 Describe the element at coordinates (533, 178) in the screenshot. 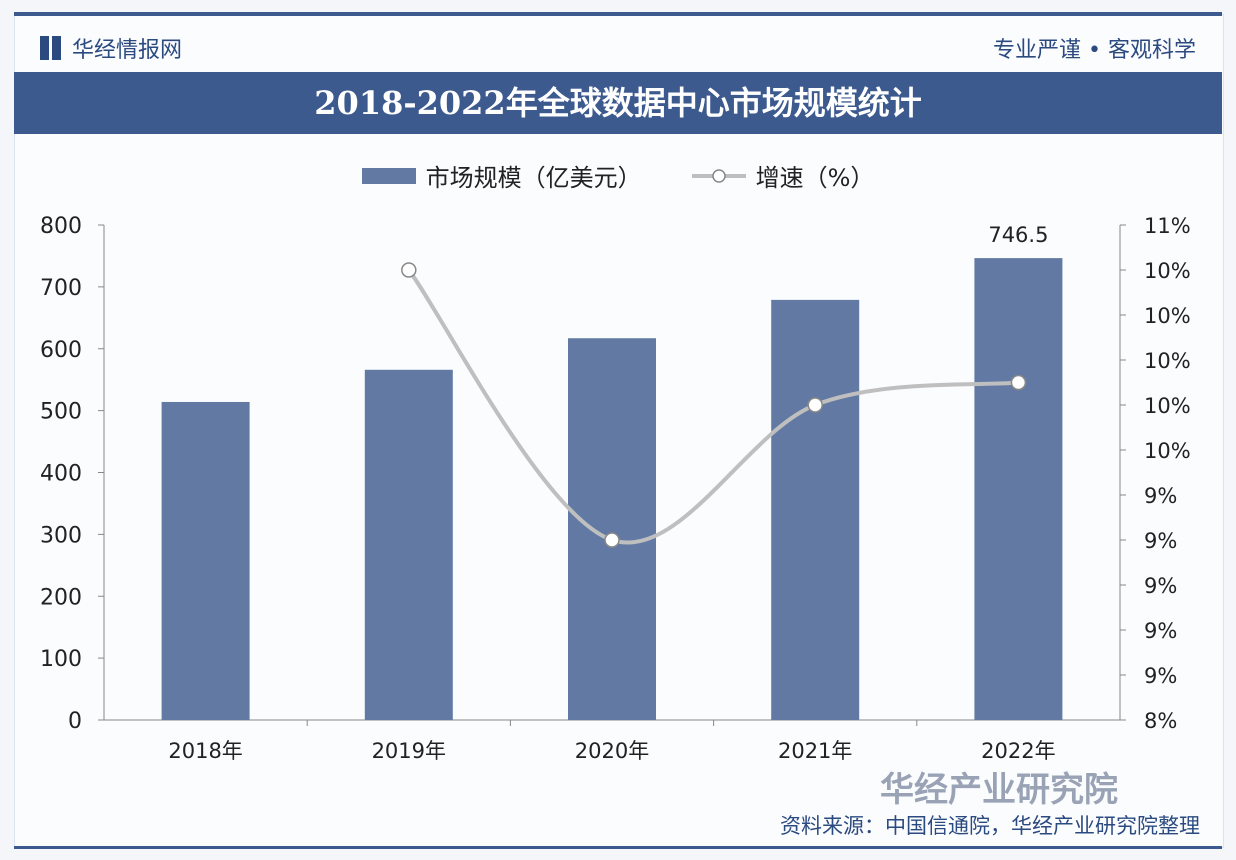

I see `legend-label: 市场规模（亿美元）` at that location.